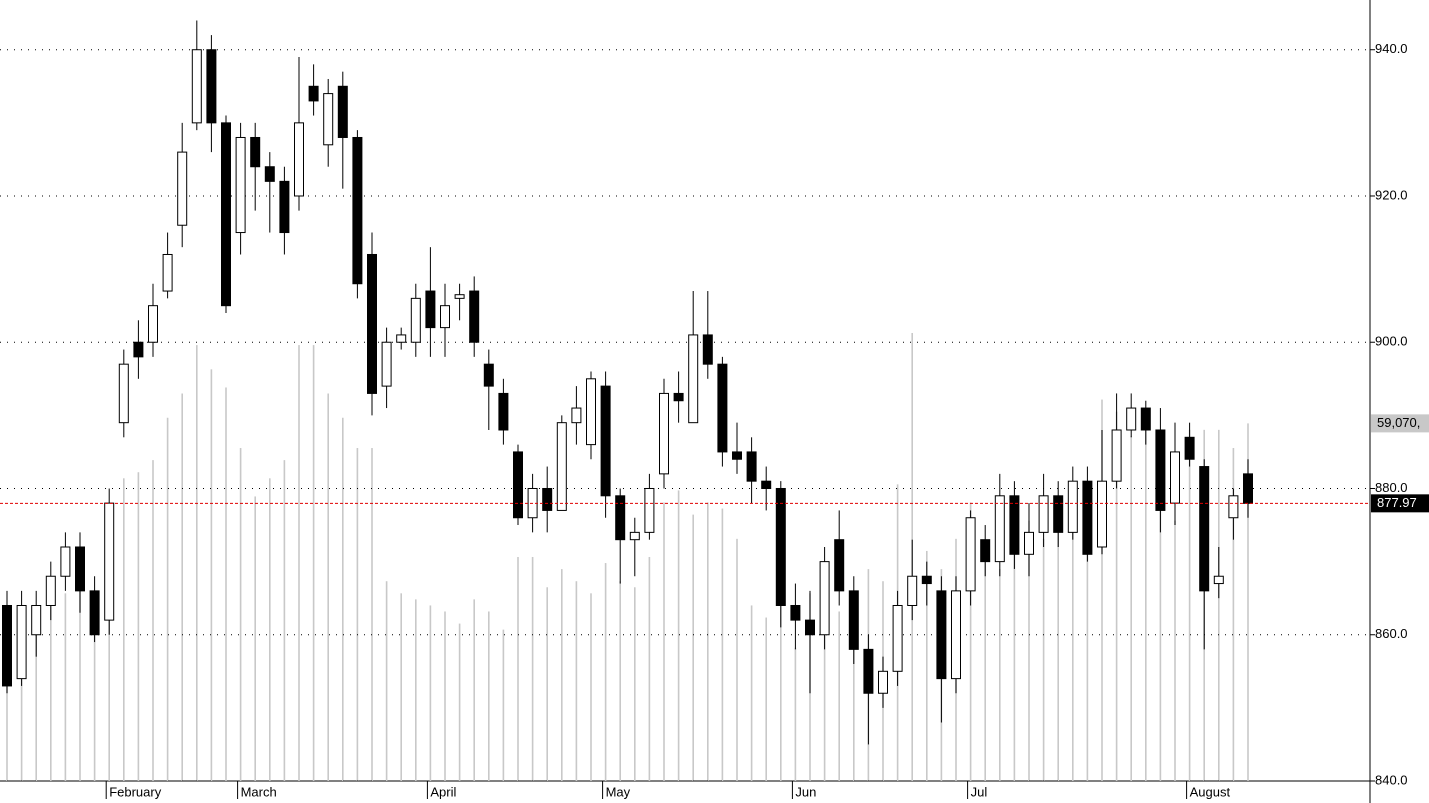 The image size is (1429, 803). What do you see at coordinates (1398, 422) in the screenshot?
I see `volume-label: 59,070,` at bounding box center [1398, 422].